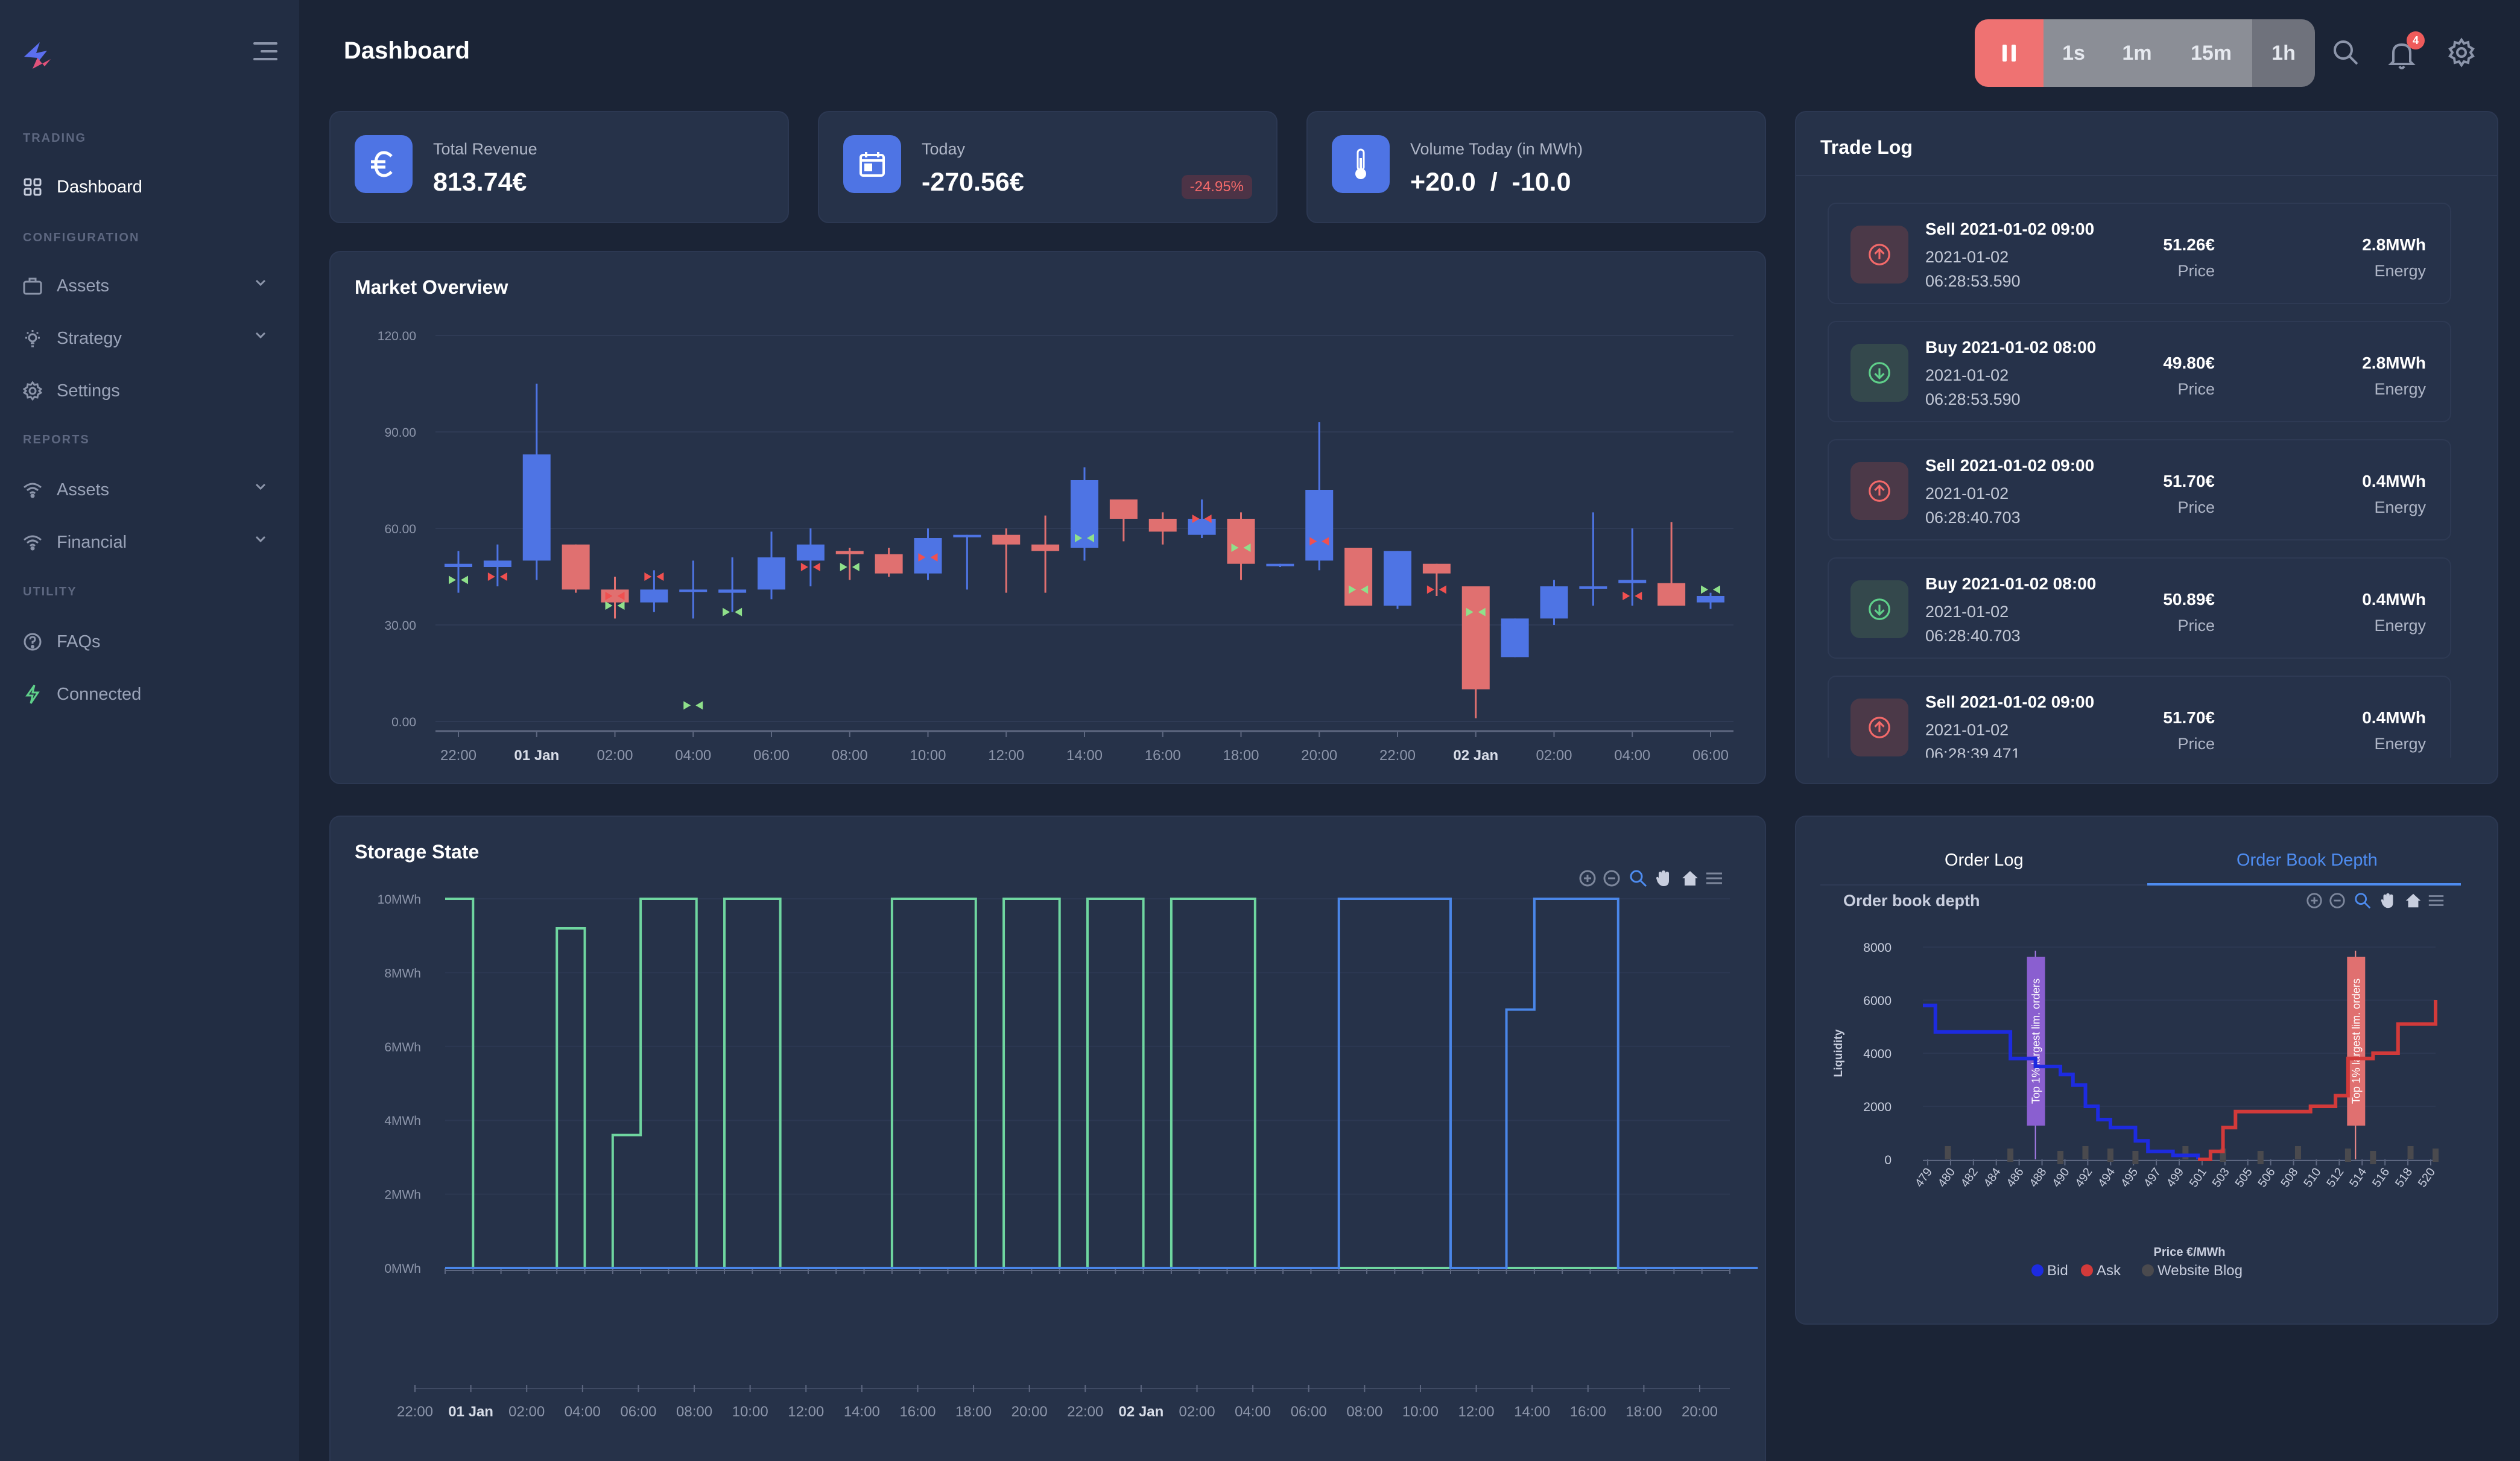 The height and width of the screenshot is (1461, 2520). I want to click on calendar-icon, so click(872, 164).